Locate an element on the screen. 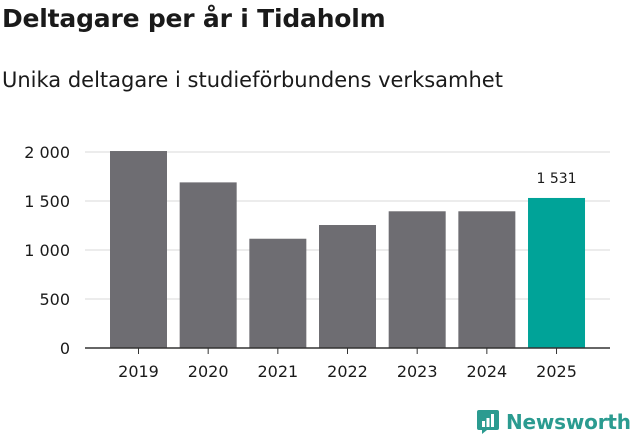 The image size is (631, 439). bar-2019 is located at coordinates (138, 249).